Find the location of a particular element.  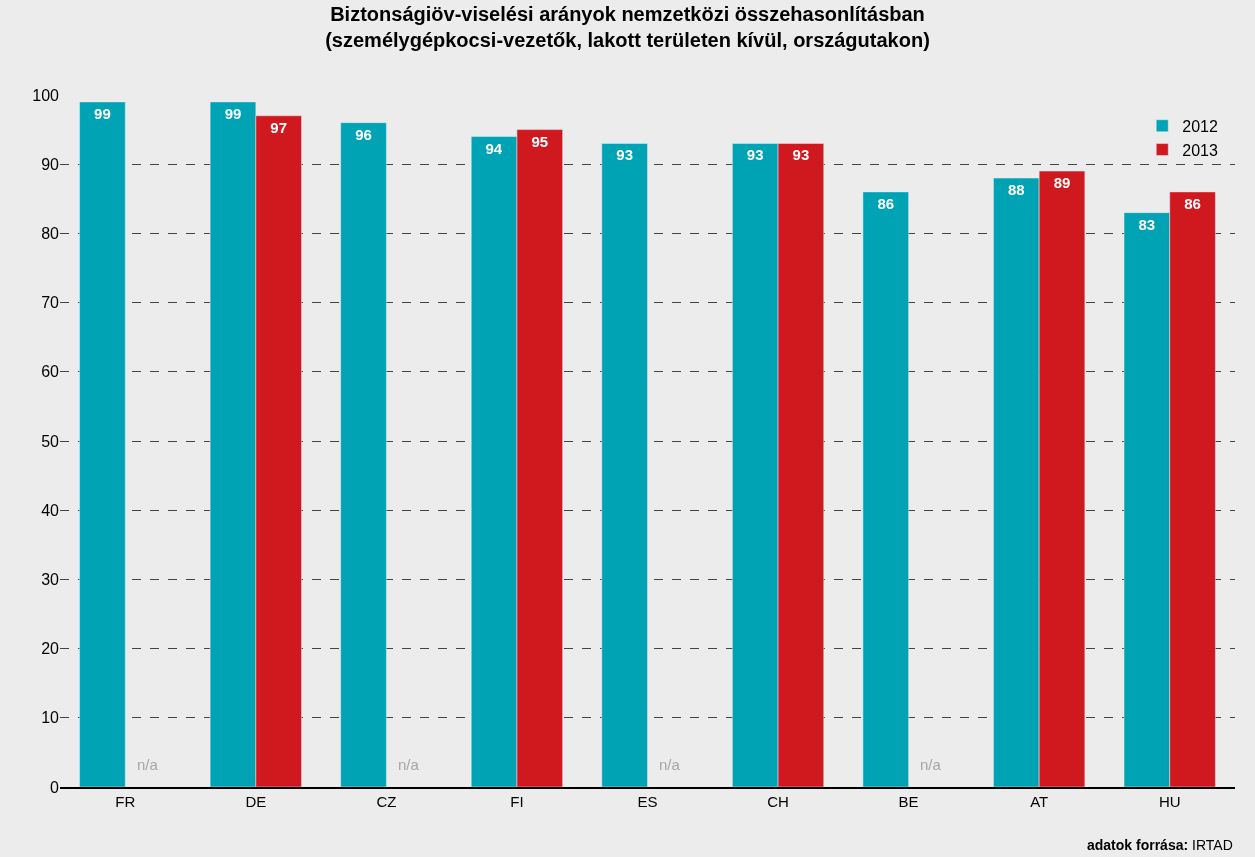

x-tick-label: FI is located at coordinates (517, 801).